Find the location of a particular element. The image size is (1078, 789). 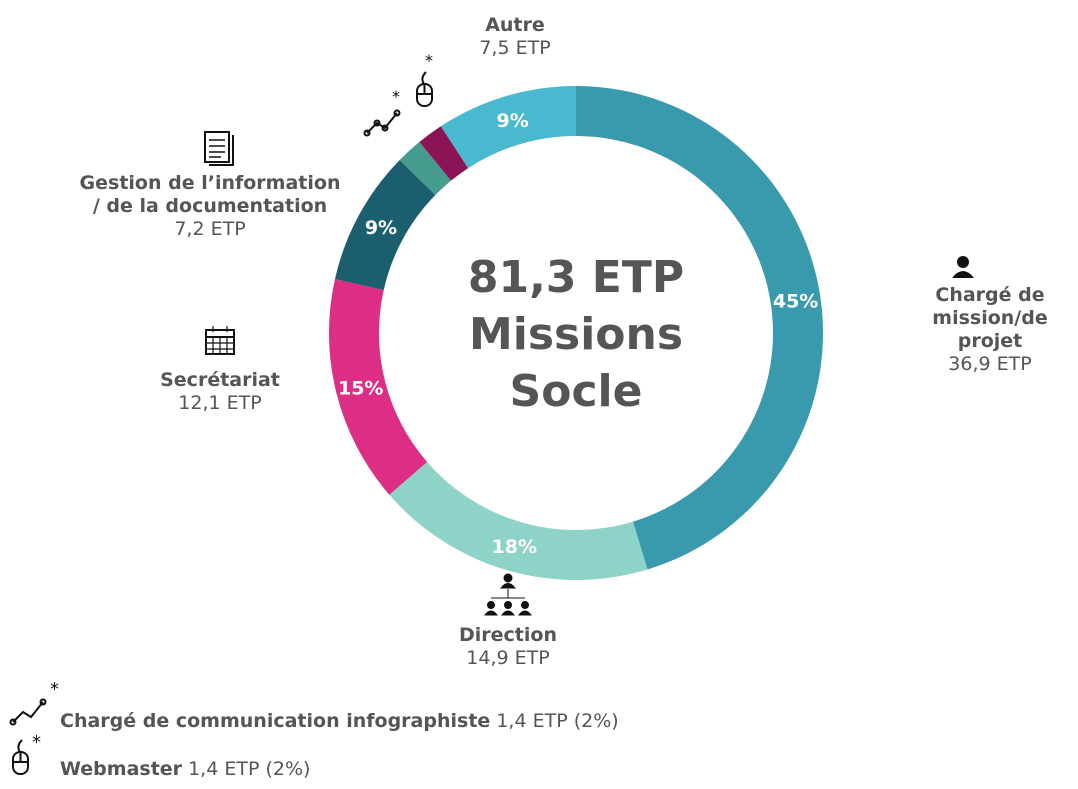

center-label: Socle is located at coordinates (576, 391).